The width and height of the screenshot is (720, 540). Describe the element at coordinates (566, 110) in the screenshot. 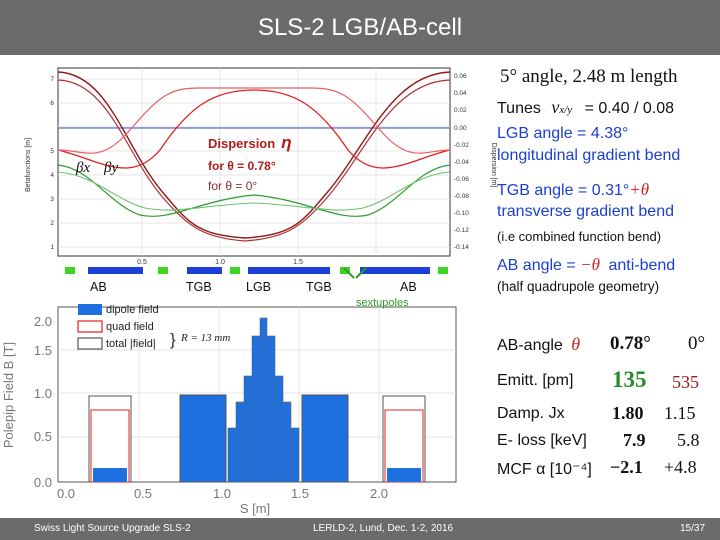

I see `tunes-sub: x/y` at that location.